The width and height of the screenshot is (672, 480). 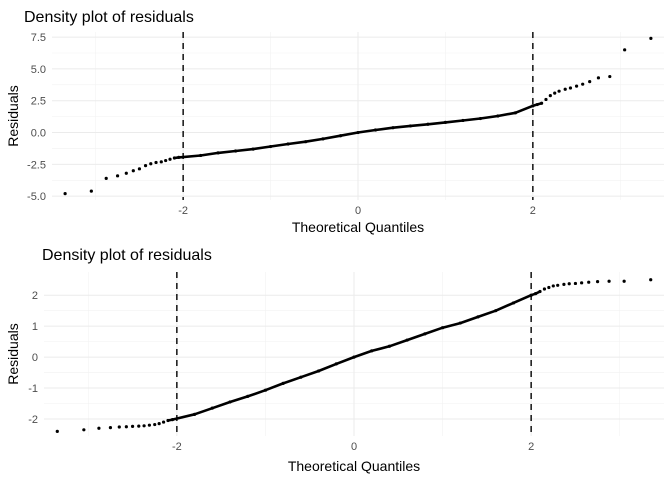 I want to click on y-tick-label: -2, so click(x=33, y=420).